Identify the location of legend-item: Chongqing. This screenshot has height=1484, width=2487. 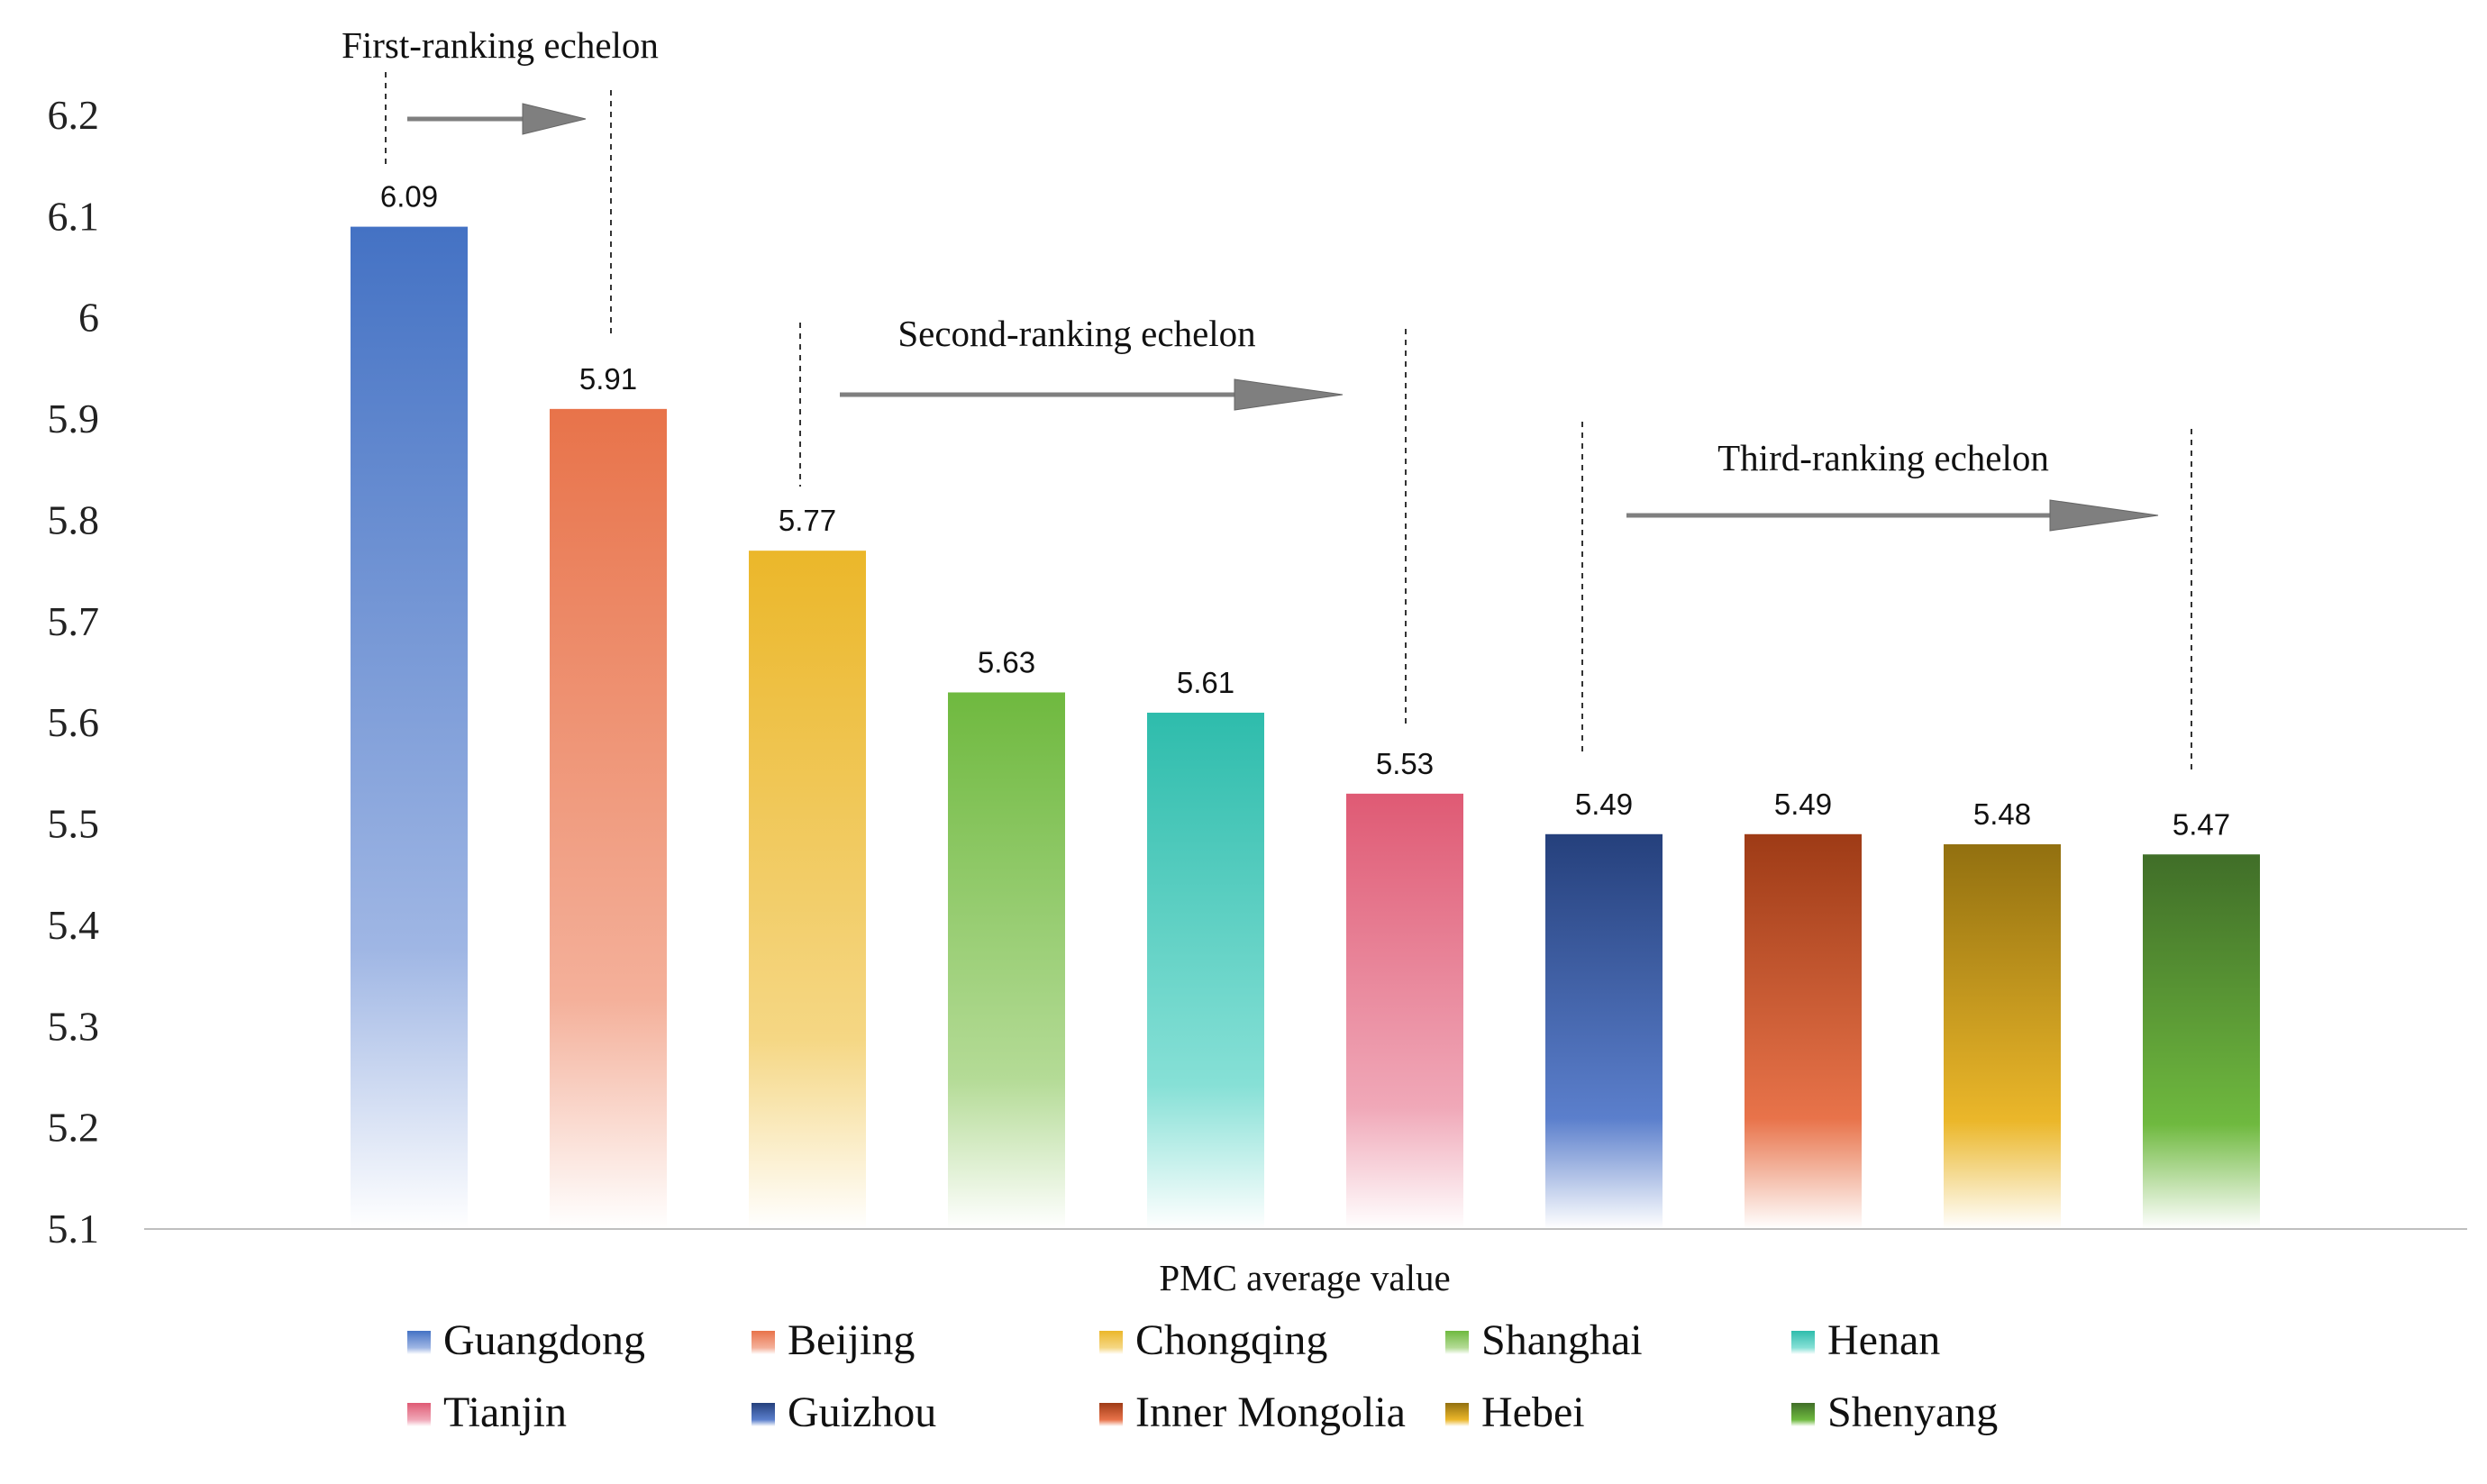
(1213, 1340).